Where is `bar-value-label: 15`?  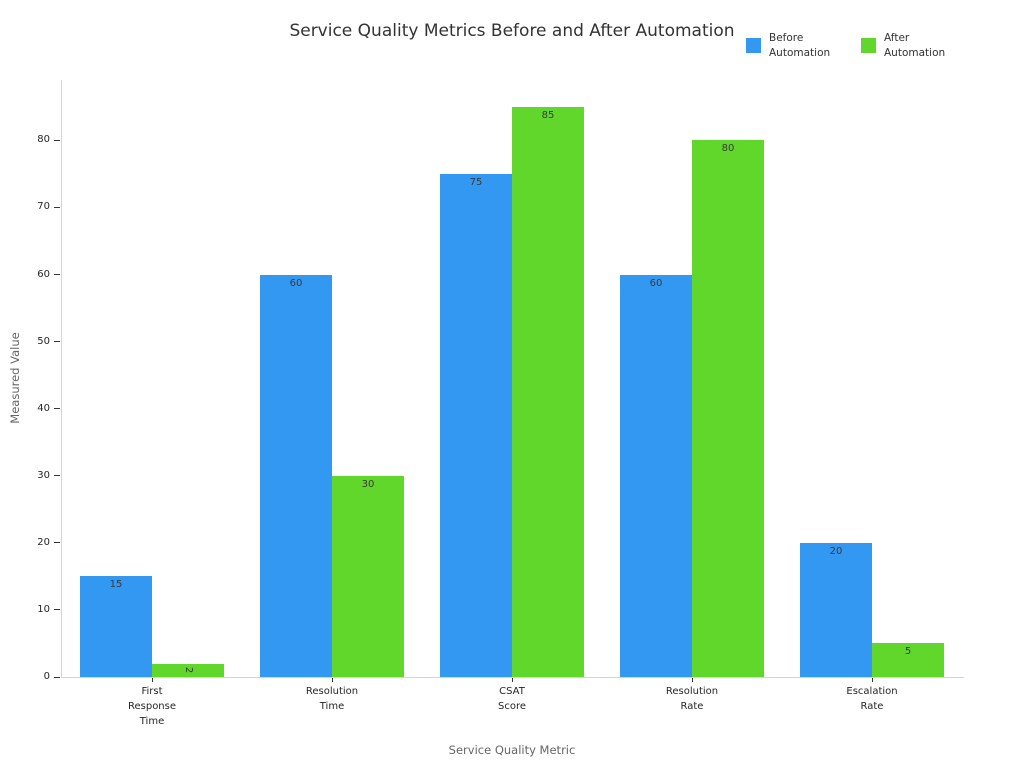 bar-value-label: 15 is located at coordinates (116, 585).